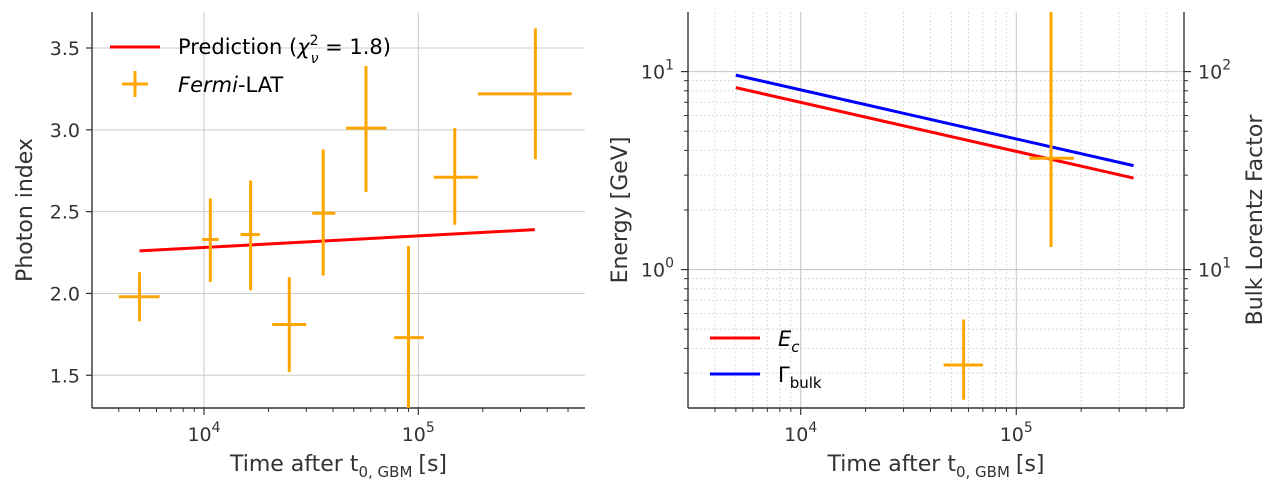  Describe the element at coordinates (303, 47) in the screenshot. I see `legend-chi-symbol: χ` at that location.